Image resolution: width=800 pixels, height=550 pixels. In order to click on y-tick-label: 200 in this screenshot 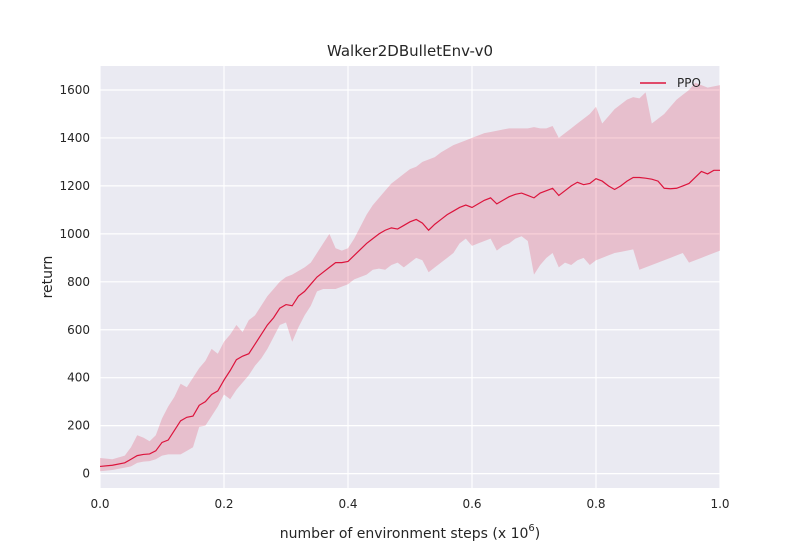, I will do `click(78, 426)`.